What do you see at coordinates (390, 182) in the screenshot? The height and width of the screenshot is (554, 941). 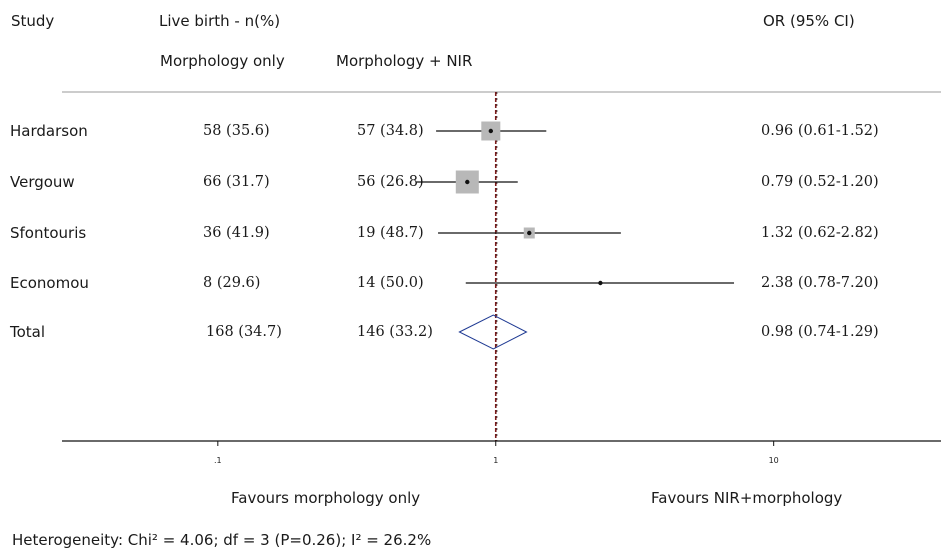 I see `morphology-nir-value: 56 (26.8)` at bounding box center [390, 182].